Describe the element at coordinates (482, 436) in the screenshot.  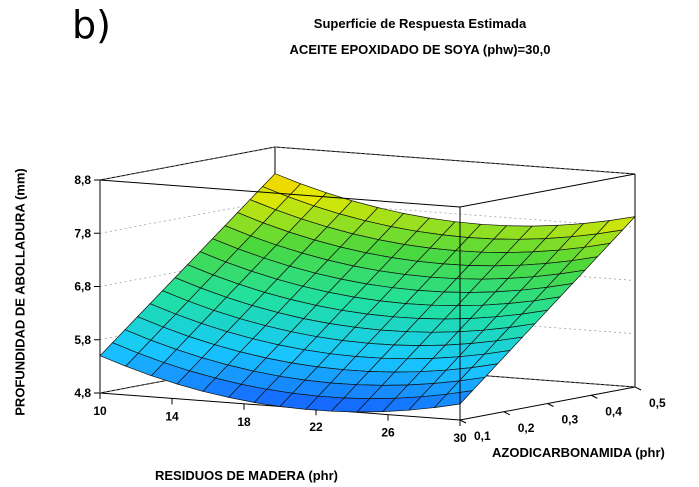
I see `depth-tick-label: 0,1` at that location.